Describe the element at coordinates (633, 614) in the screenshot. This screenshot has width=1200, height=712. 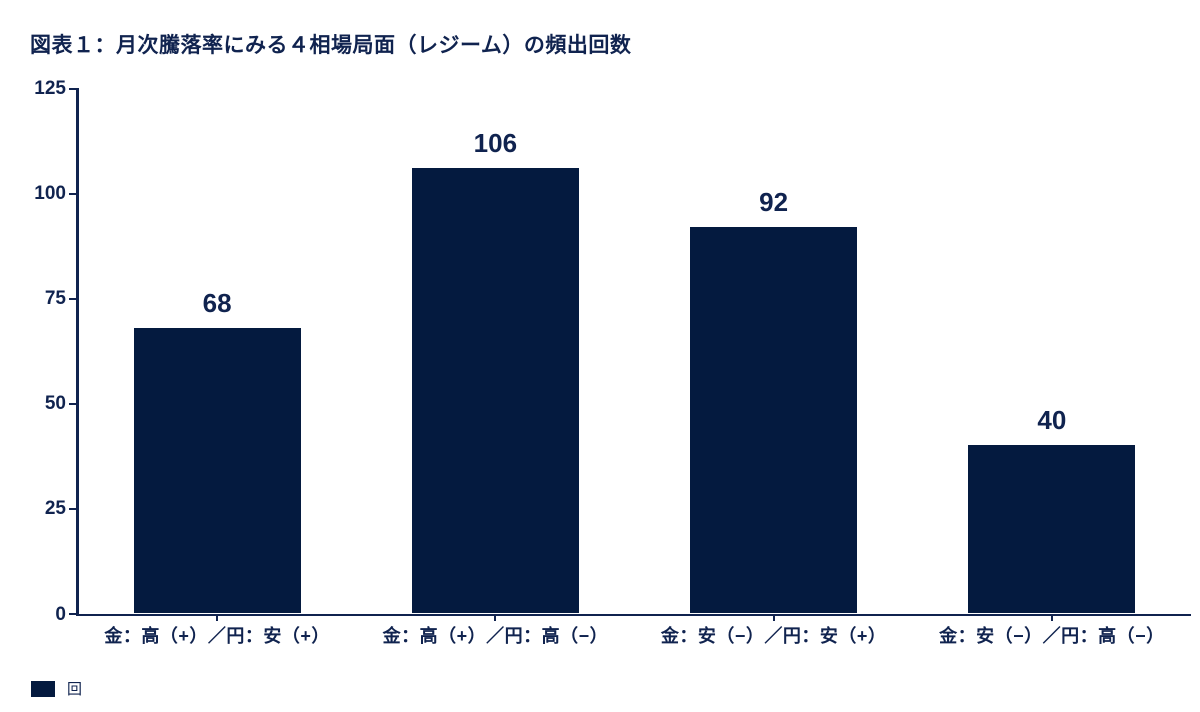
I see `x-axis-line` at that location.